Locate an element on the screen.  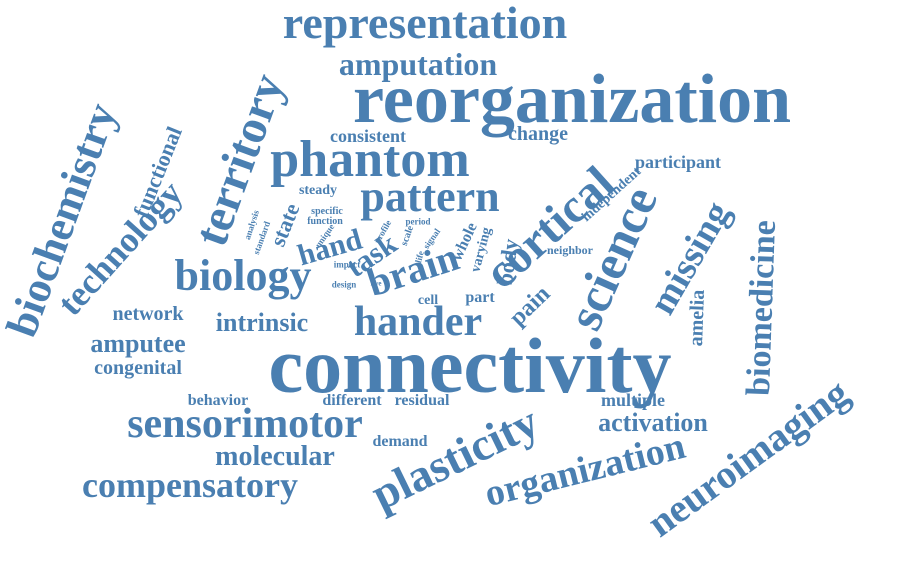
word-sensorimotor: sensorimotor is located at coordinates (245, 424).